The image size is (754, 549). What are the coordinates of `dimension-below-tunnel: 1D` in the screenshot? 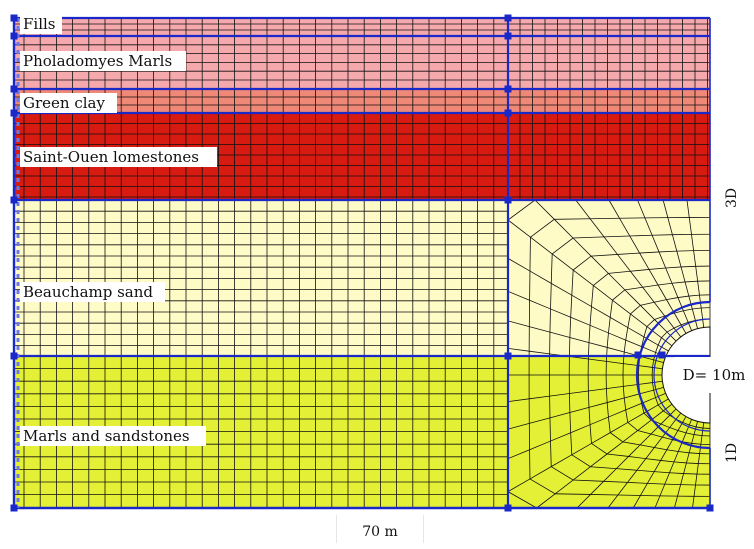 It's located at (732, 453).